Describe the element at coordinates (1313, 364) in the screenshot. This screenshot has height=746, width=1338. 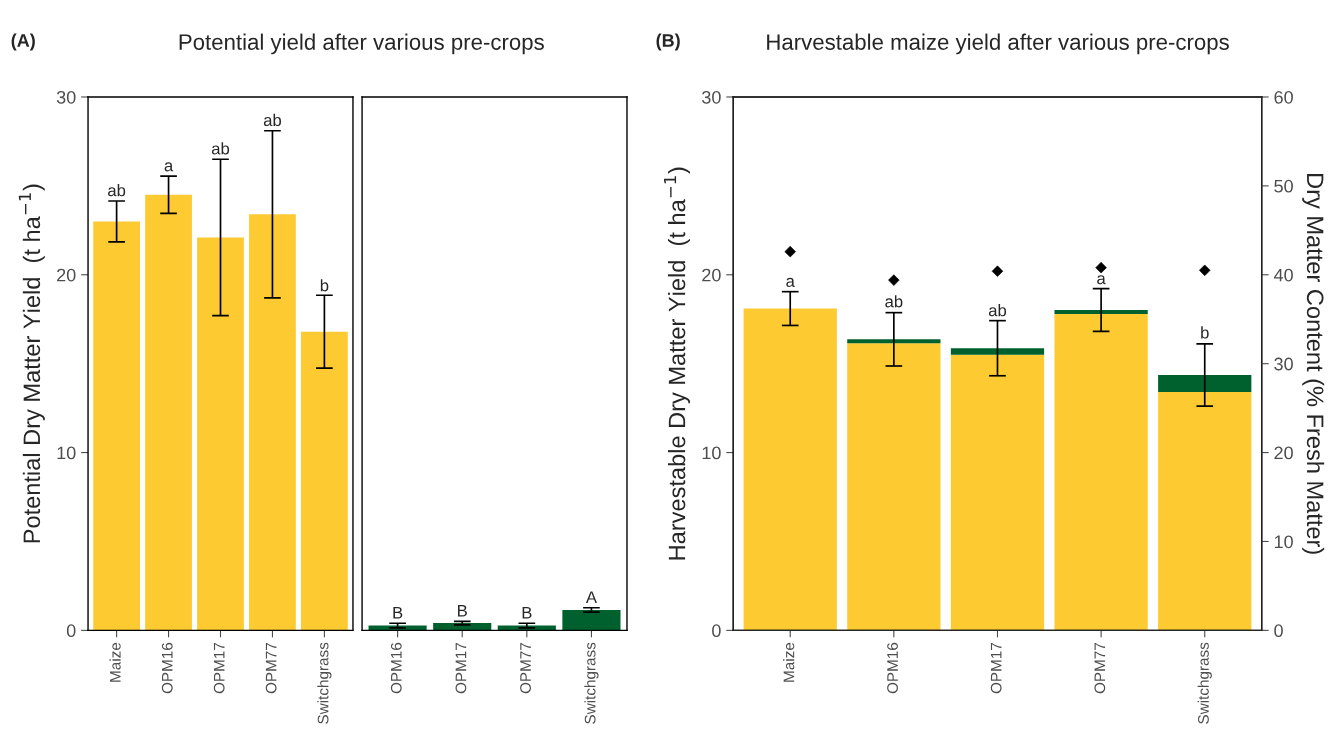
I see `y2-axis-title: Dry Matter Content (% Fresh Matter)` at that location.